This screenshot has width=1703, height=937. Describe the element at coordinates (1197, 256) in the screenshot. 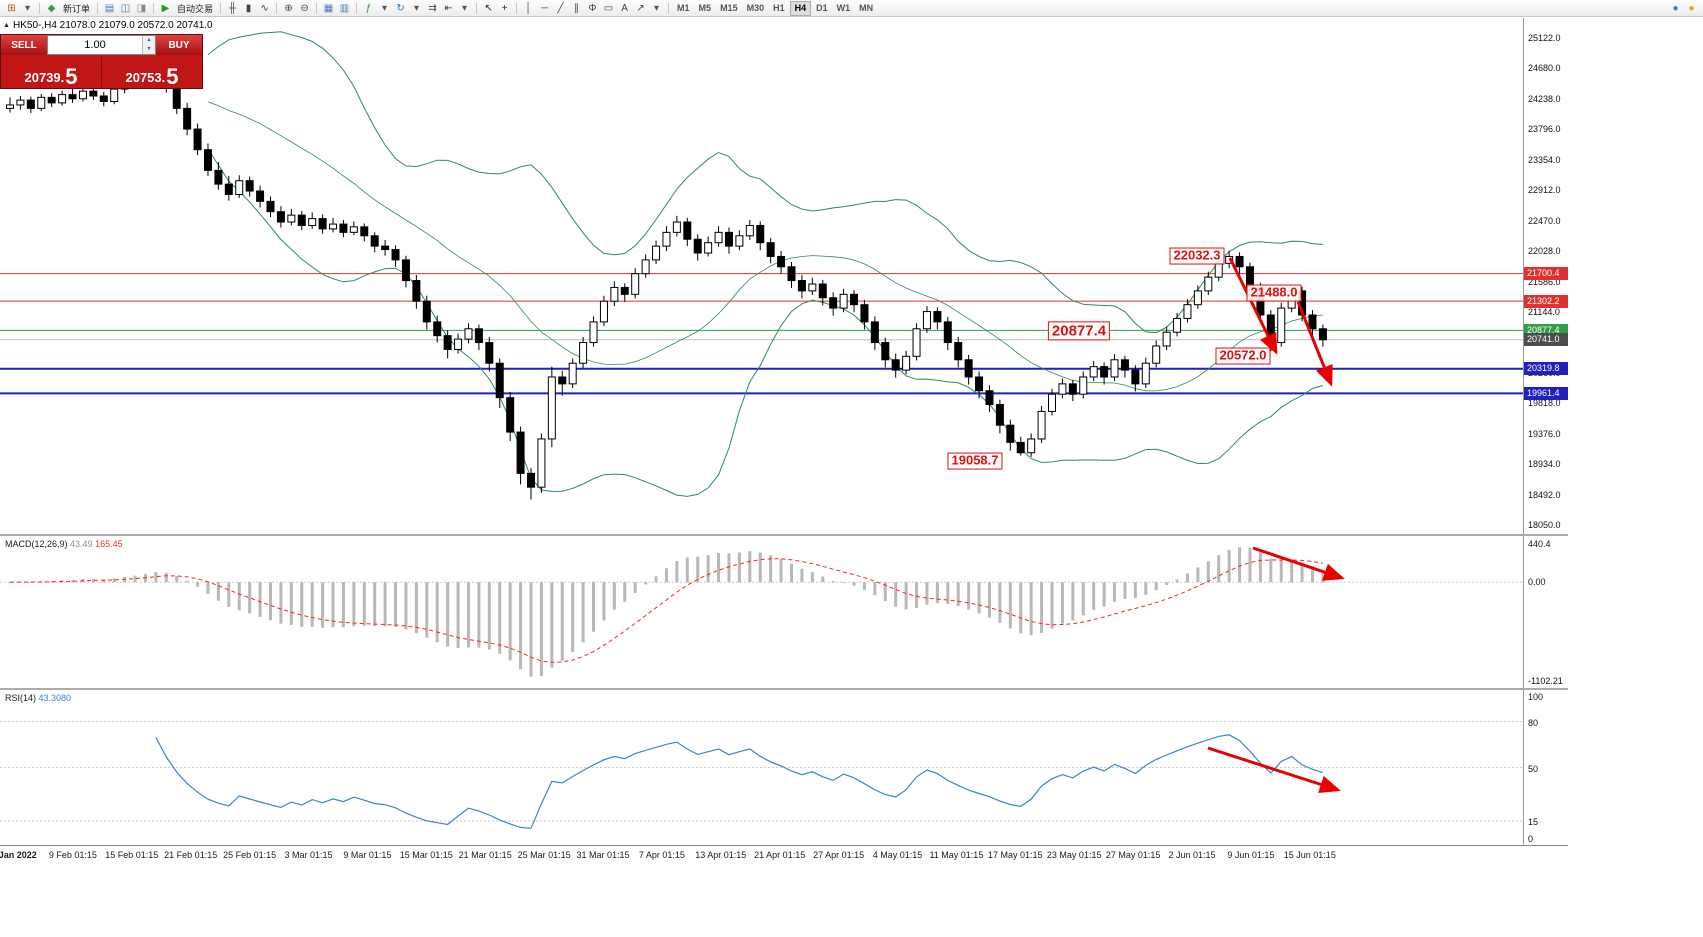

I see `price-annotation: 22032.3` at that location.